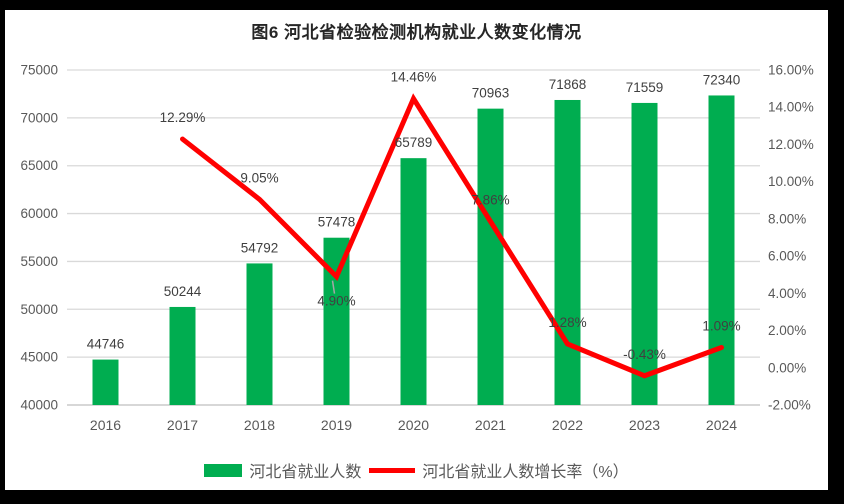 This screenshot has width=844, height=504. I want to click on bar-2023, so click(644, 253).